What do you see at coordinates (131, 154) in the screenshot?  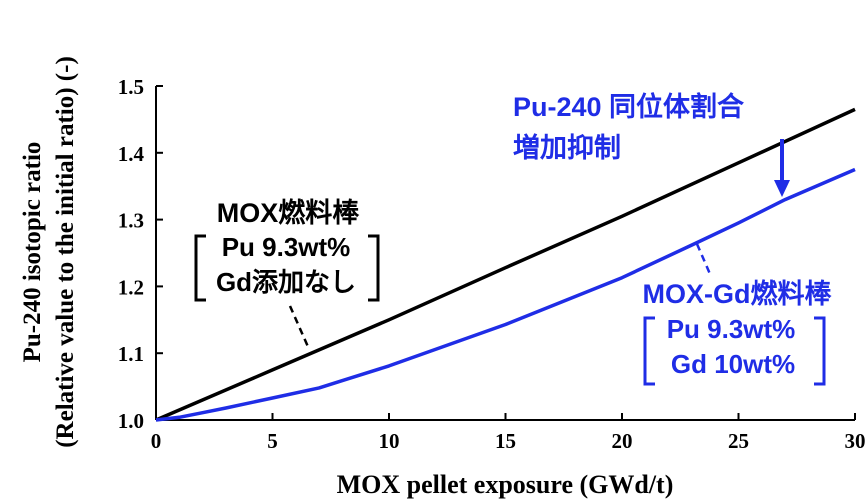 I see `y-tick-label: 1.4` at bounding box center [131, 154].